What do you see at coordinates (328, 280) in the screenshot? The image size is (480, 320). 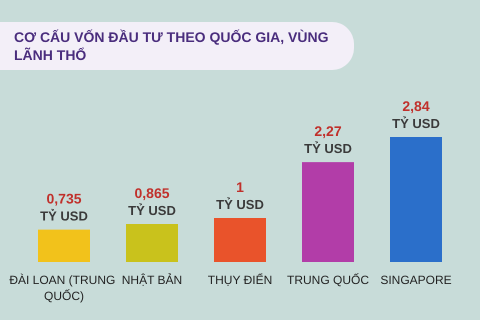 I see `x-tick-label: TRUNG QUỐC` at bounding box center [328, 280].